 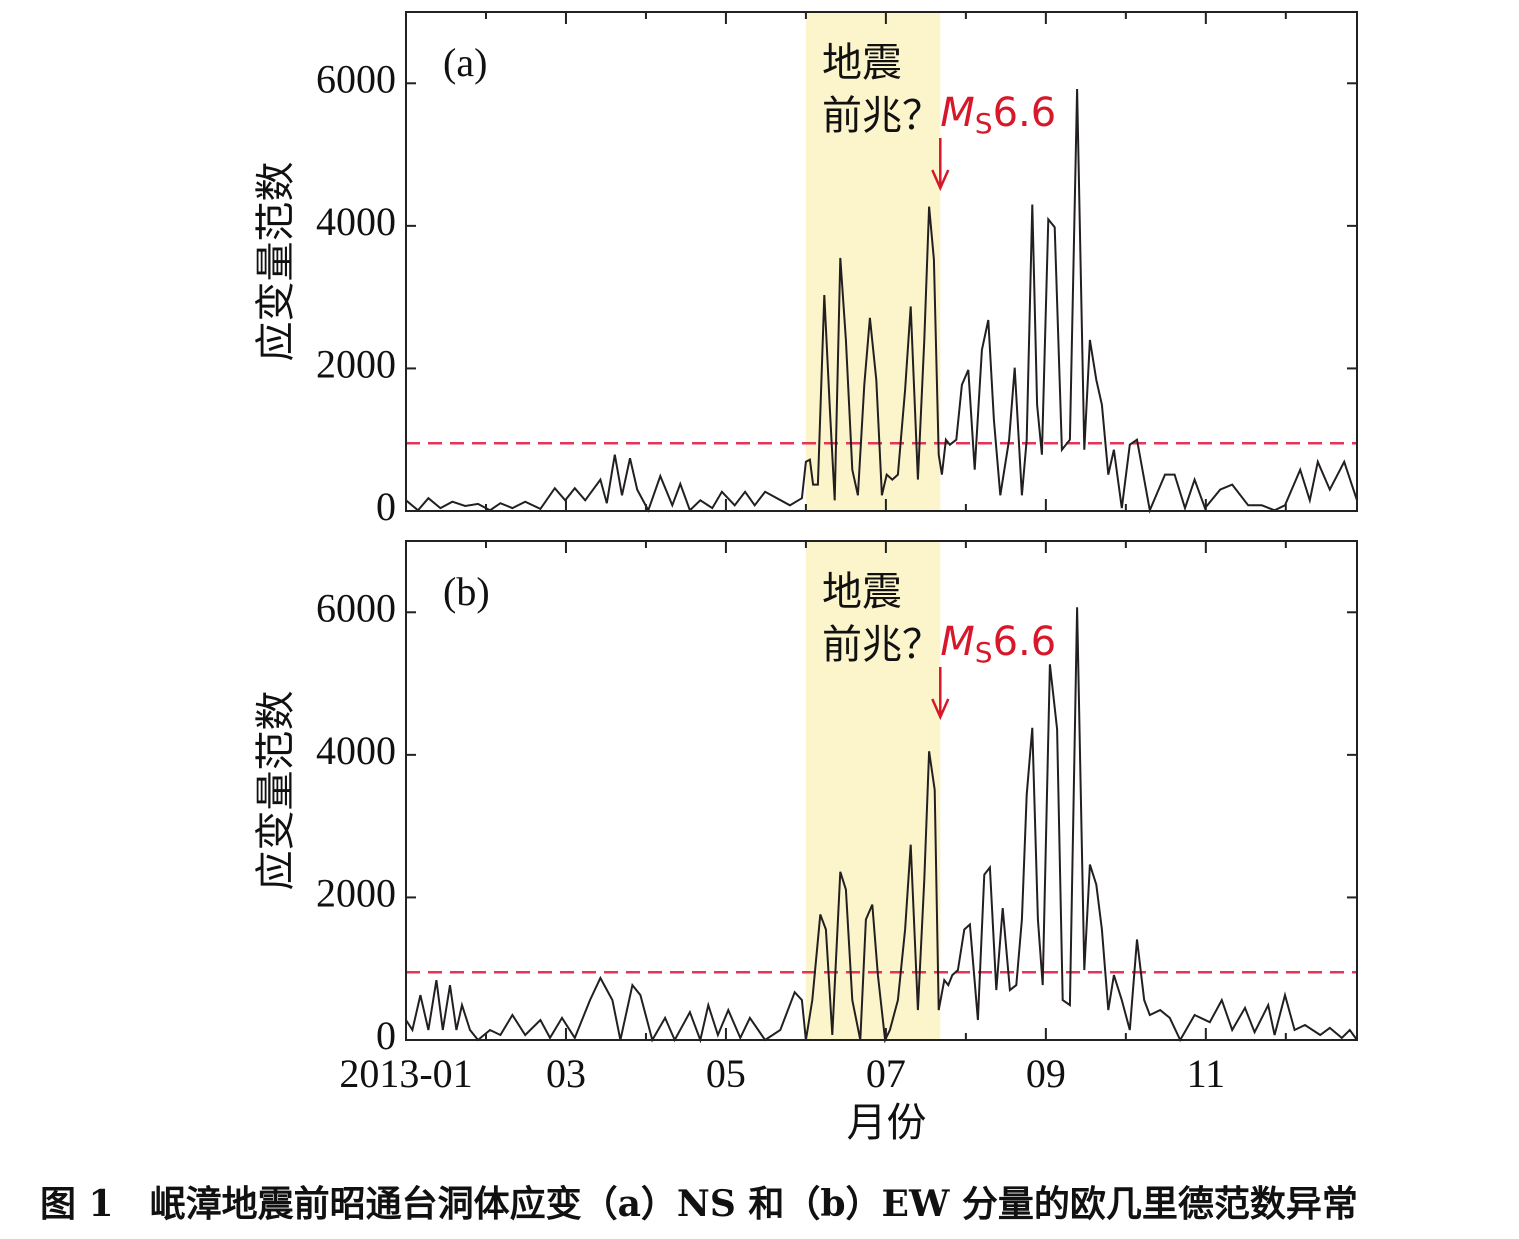 What do you see at coordinates (726, 1073) in the screenshot?
I see `x-tick-label: 05` at bounding box center [726, 1073].